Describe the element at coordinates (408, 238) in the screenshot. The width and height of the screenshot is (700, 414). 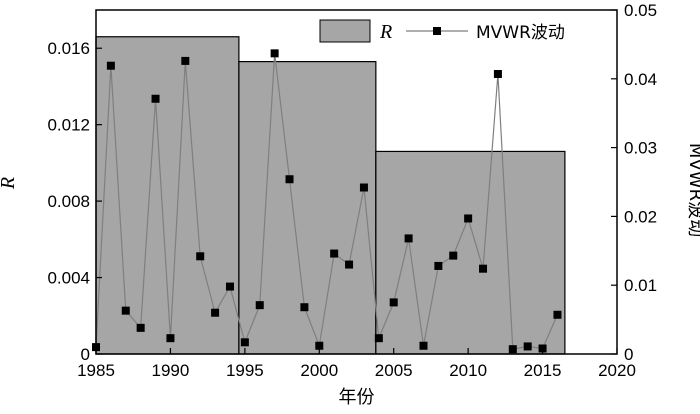
I see `mvwr-point-2006` at that location.